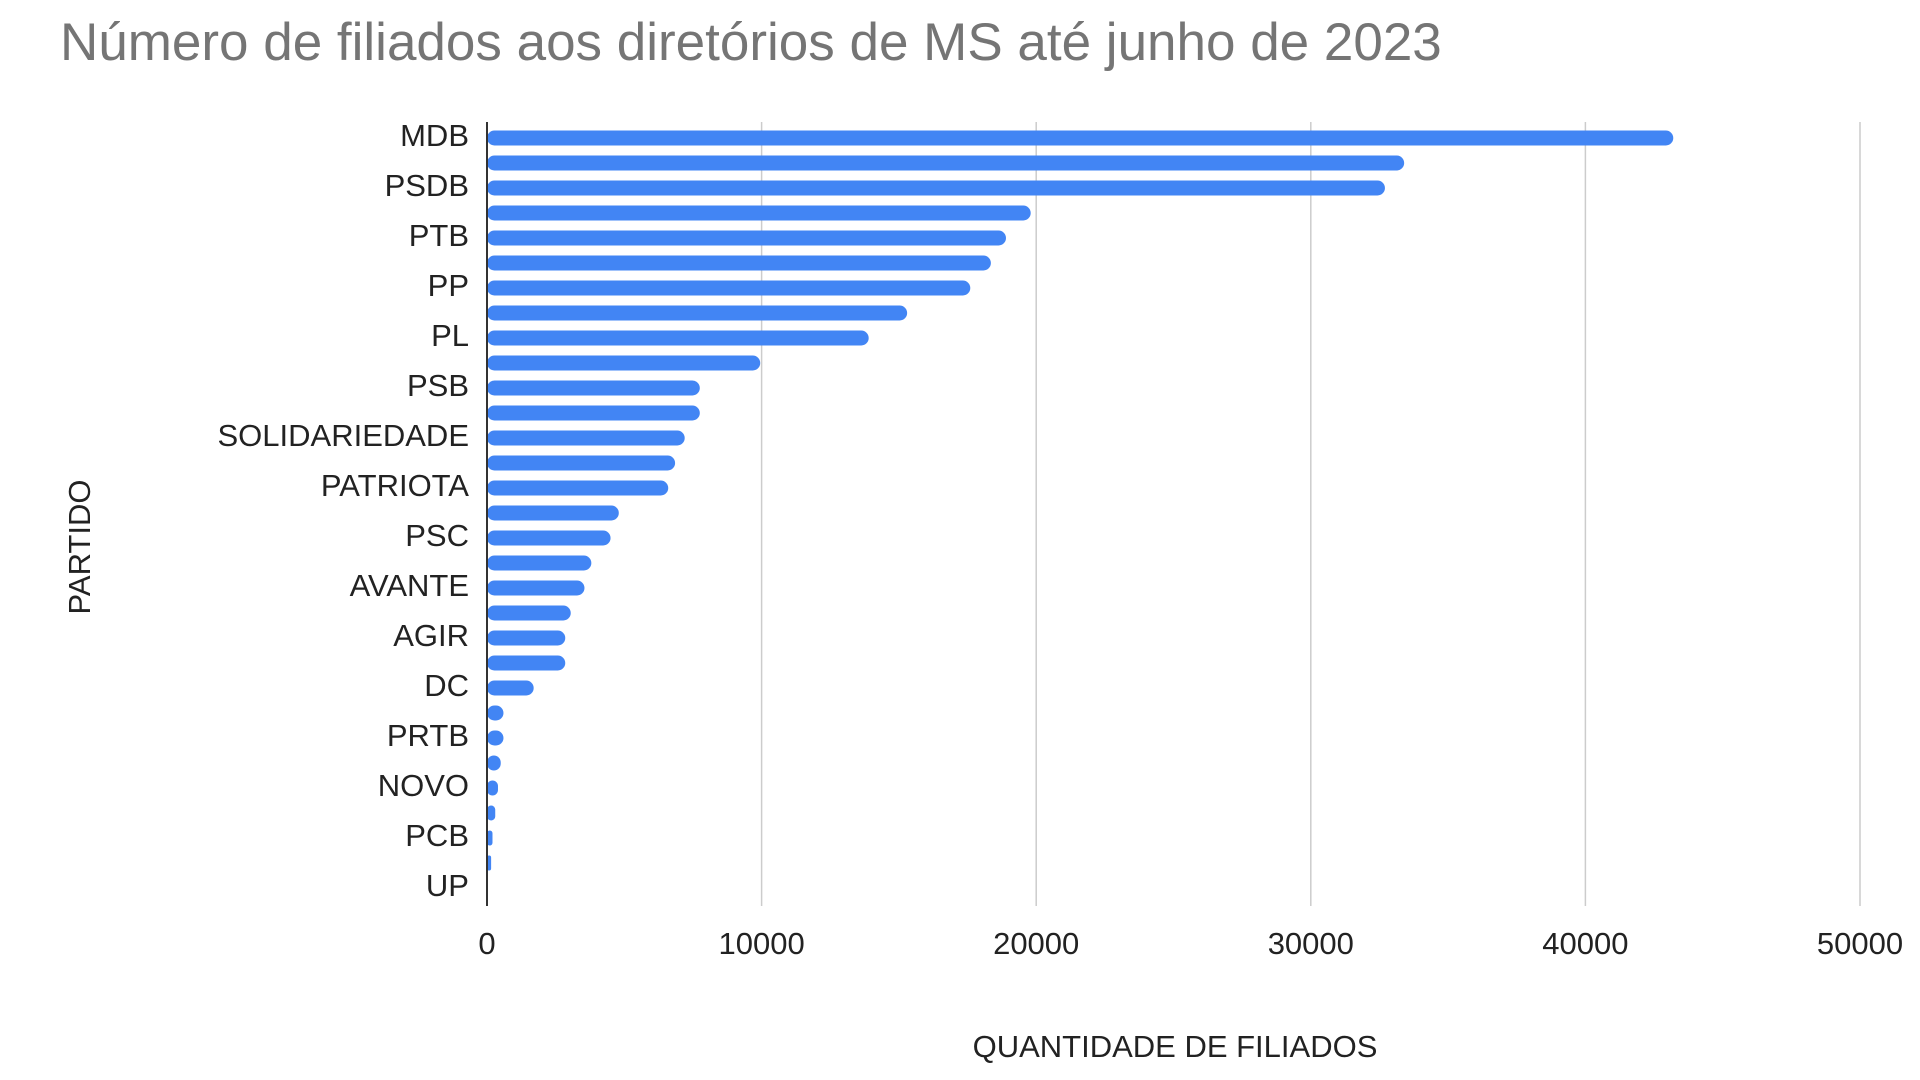  Describe the element at coordinates (437, 835) in the screenshot. I see `y-tick-label: PCB` at that location.